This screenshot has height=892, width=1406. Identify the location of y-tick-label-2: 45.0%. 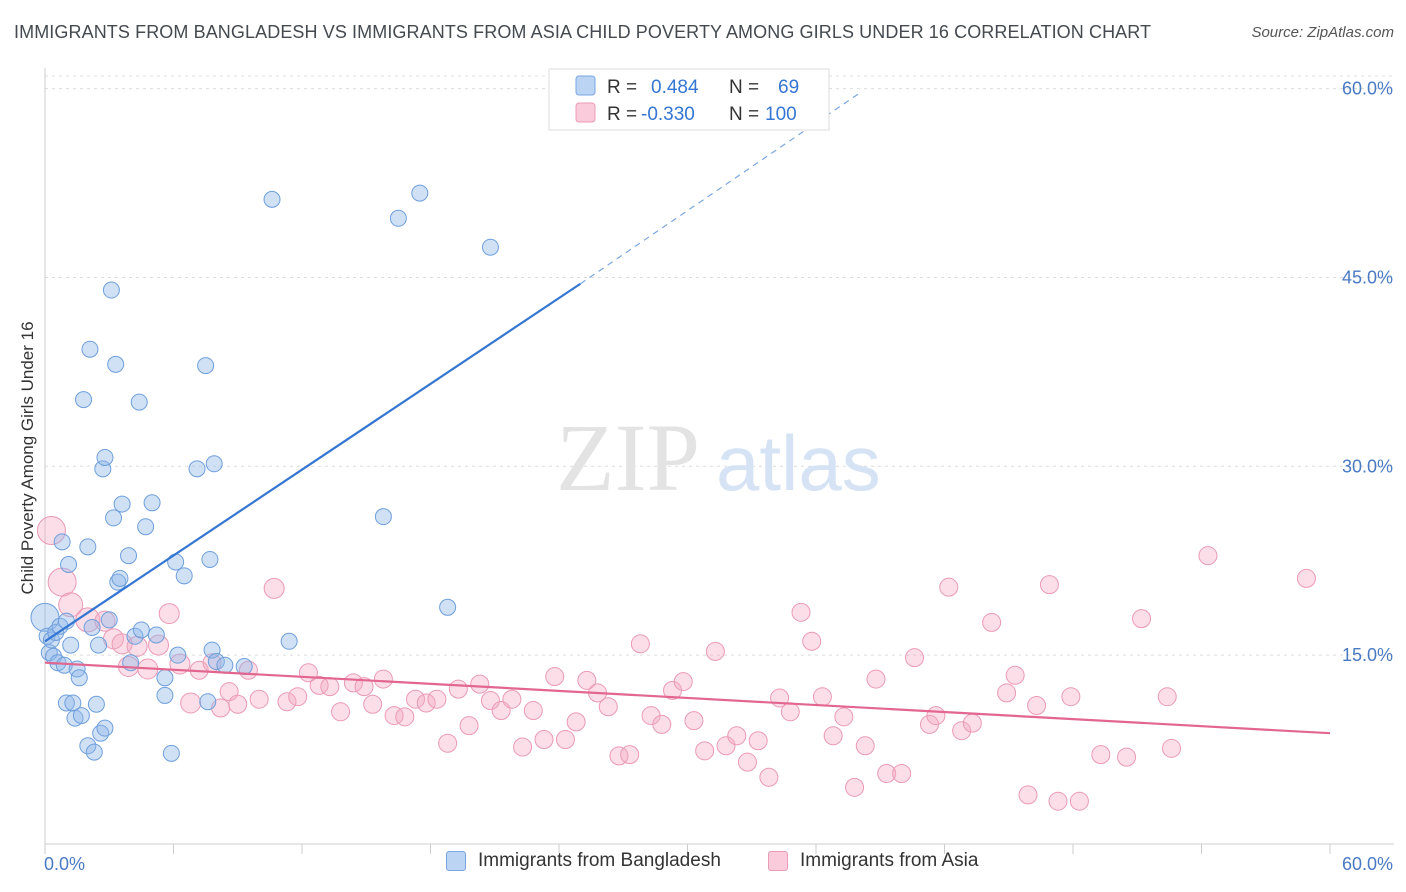
(1367, 277).